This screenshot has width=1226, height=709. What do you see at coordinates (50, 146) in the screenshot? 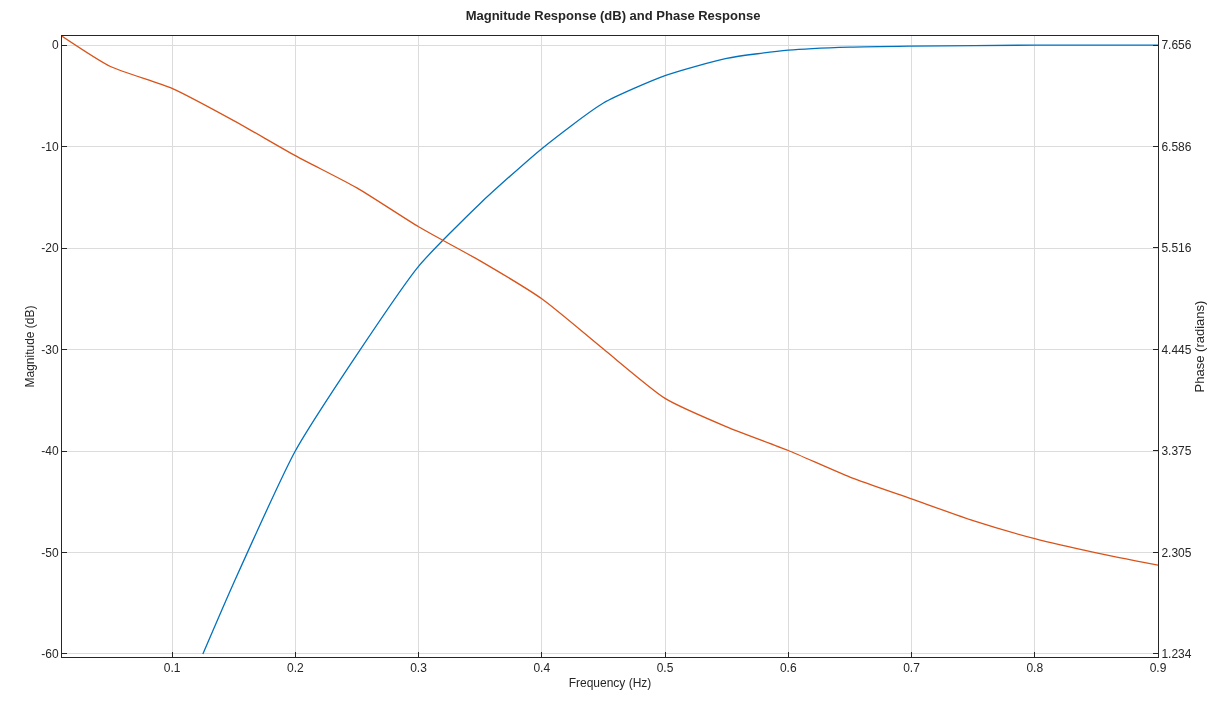
I see `y-tick-label: -10` at bounding box center [50, 146].